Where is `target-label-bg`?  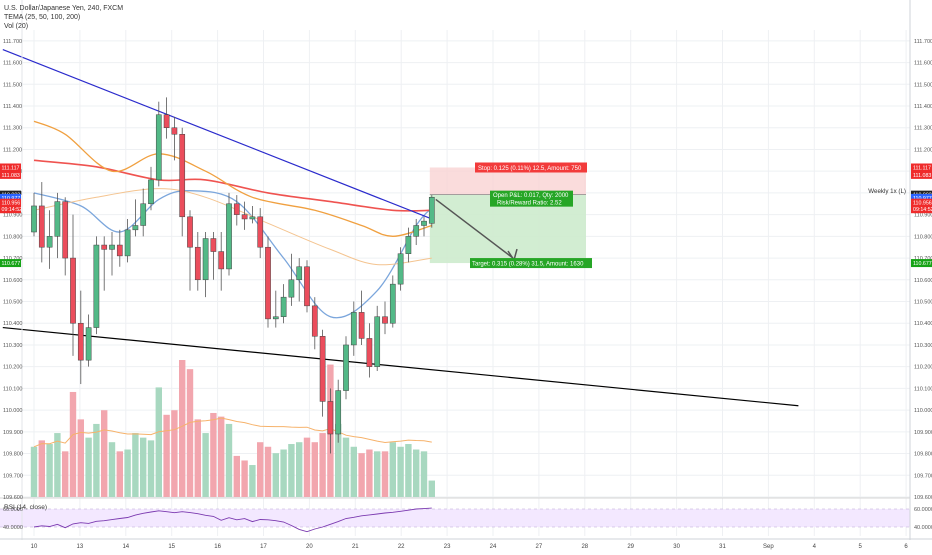
target-label-bg is located at coordinates (531, 263).